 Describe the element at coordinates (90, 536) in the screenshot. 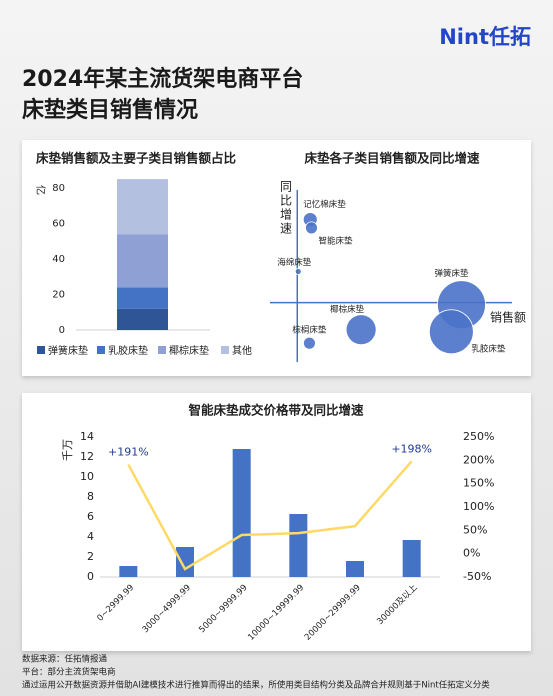

I see `y-tick-label: 4` at that location.